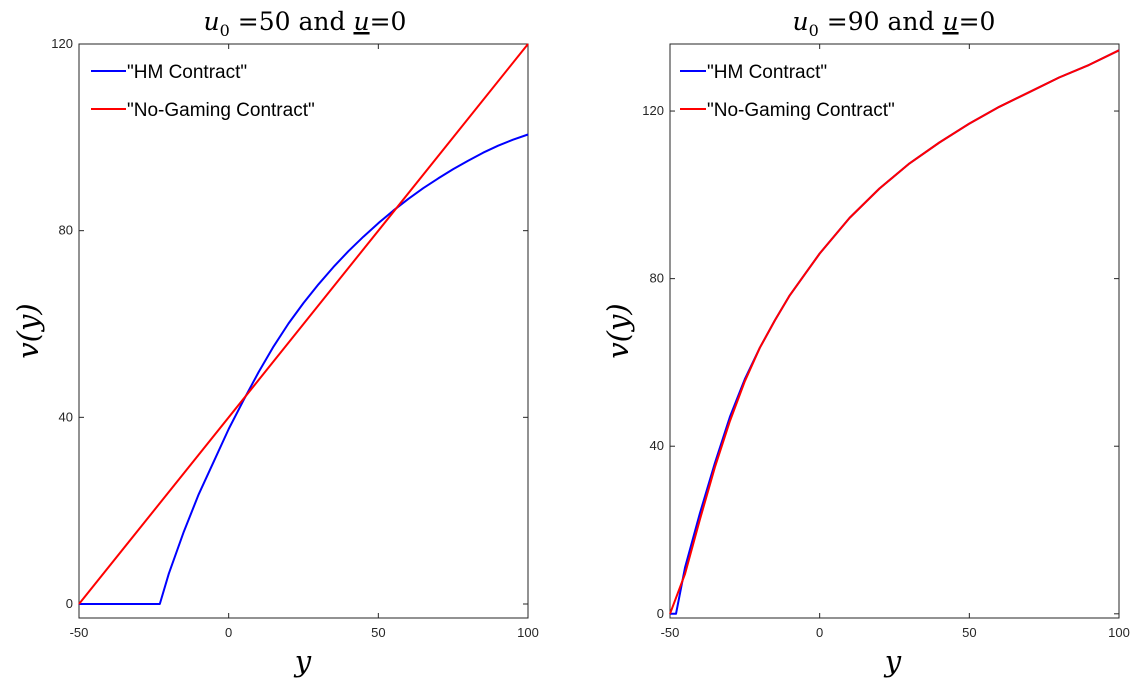 This screenshot has width=1140, height=682. I want to click on legend-label-ng-left: "No-Gaming Contract", so click(221, 110).